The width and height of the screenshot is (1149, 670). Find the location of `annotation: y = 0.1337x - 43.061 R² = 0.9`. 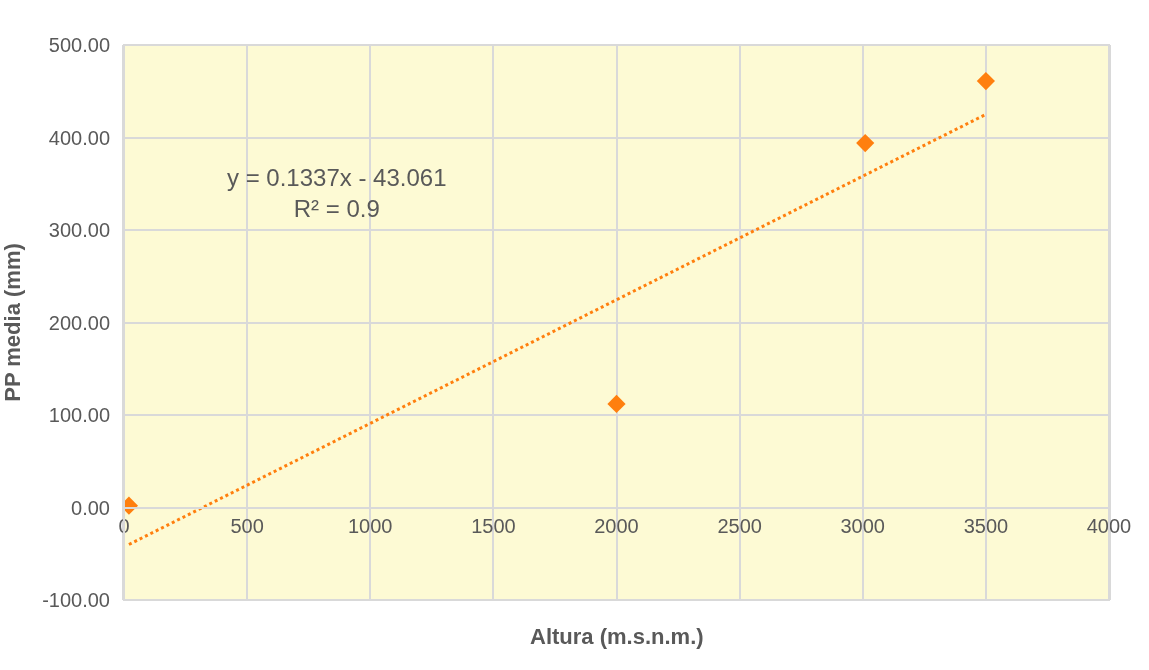

annotation: y = 0.1337x - 43.061 R² = 0.9 is located at coordinates (337, 193).